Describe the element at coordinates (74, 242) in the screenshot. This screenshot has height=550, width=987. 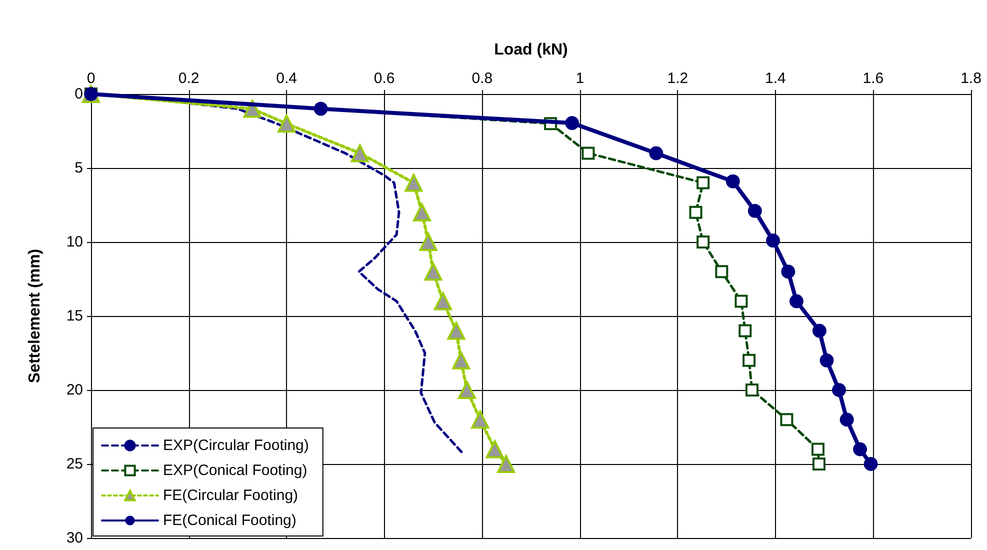
I see `y-tick-label: 10` at that location.